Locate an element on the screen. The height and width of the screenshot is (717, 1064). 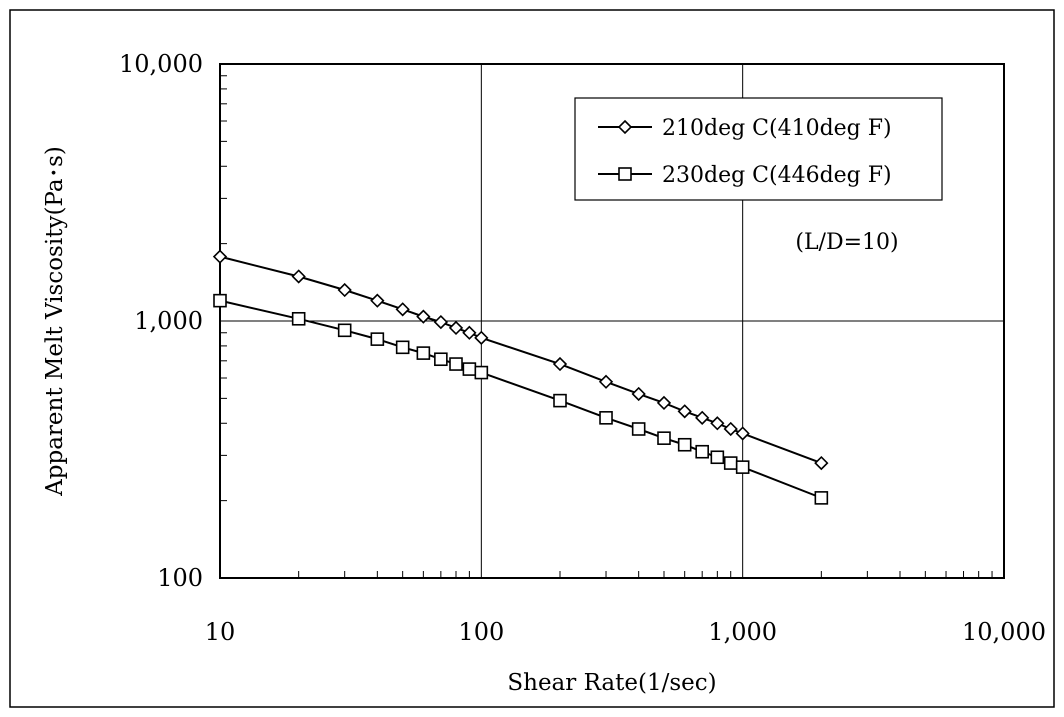
legend-item-1: 210deg C(410deg F) is located at coordinates (745, 128).